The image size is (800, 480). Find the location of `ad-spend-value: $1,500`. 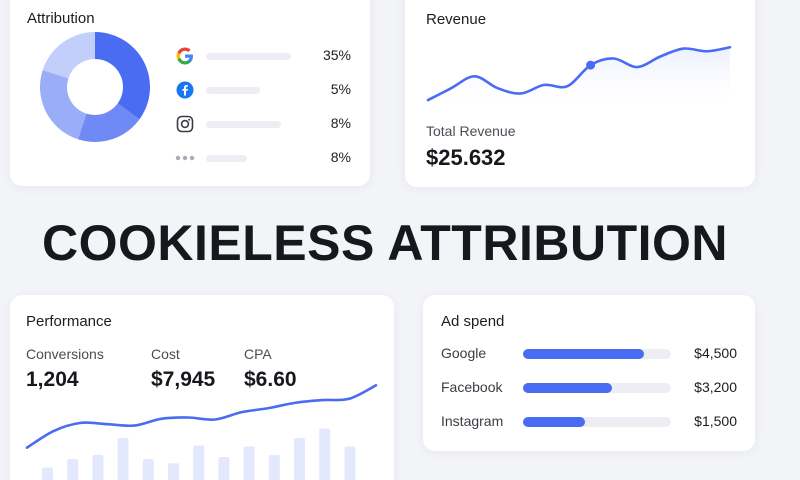

ad-spend-value: $1,500 is located at coordinates (715, 421).